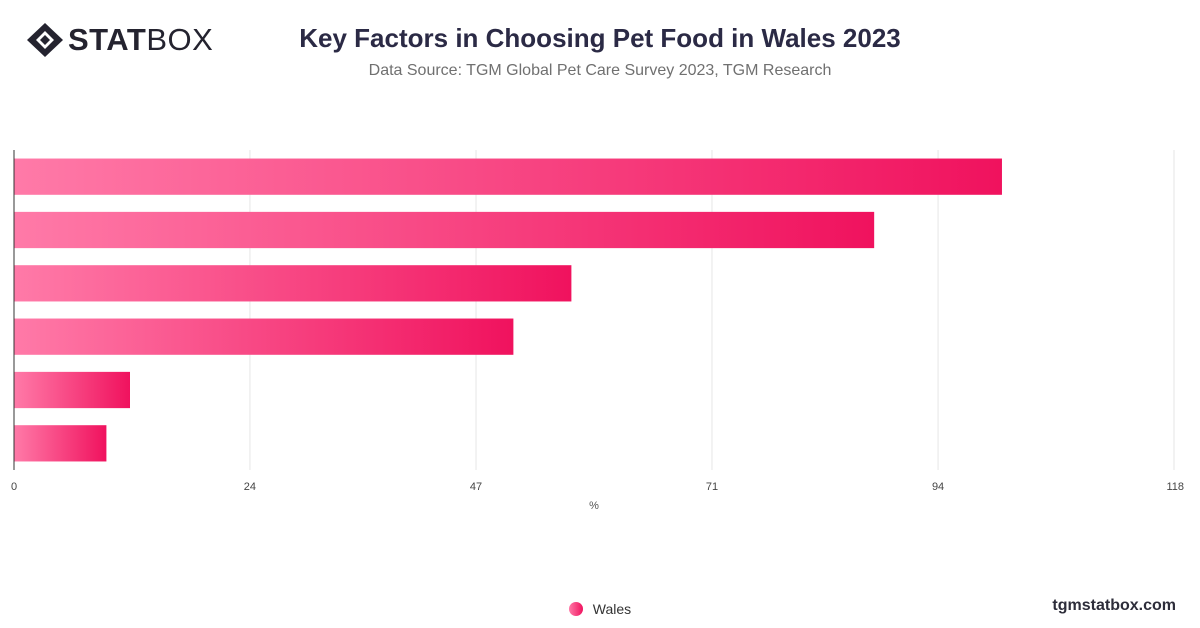 Image resolution: width=1200 pixels, height=628 pixels. Describe the element at coordinates (594, 506) in the screenshot. I see `x-axis-label: %` at that location.